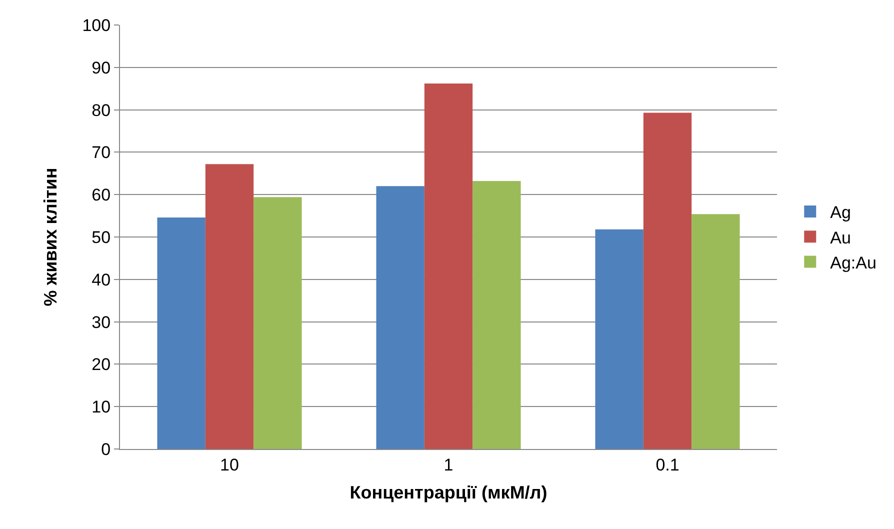 The width and height of the screenshot is (894, 529). I want to click on x-tick-label: 0.1, so click(668, 464).